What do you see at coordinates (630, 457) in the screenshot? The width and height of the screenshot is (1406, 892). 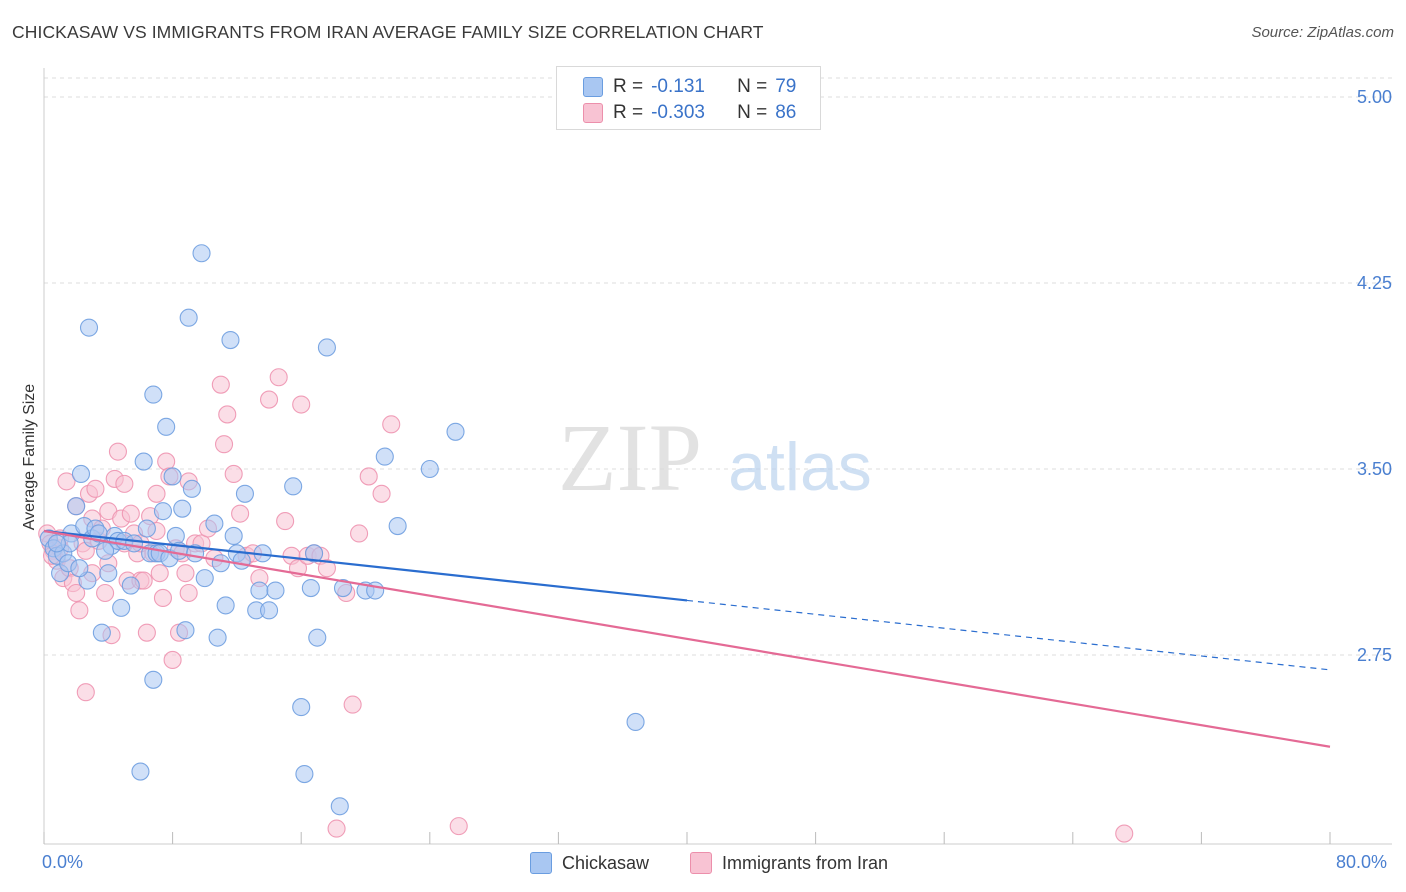 I see `watermark-zip: ZIP` at bounding box center [630, 457].